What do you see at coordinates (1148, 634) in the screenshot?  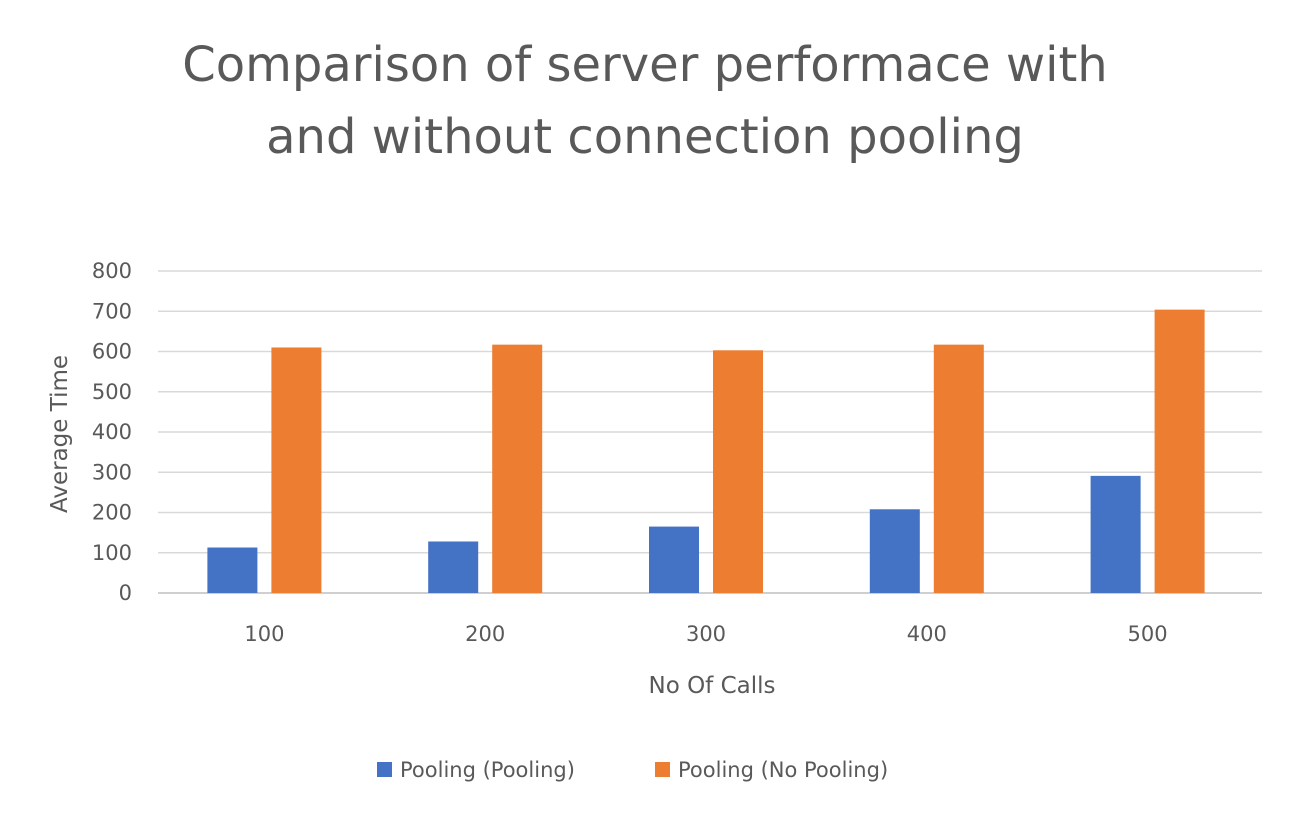 I see `x-tick-label: 500` at bounding box center [1148, 634].